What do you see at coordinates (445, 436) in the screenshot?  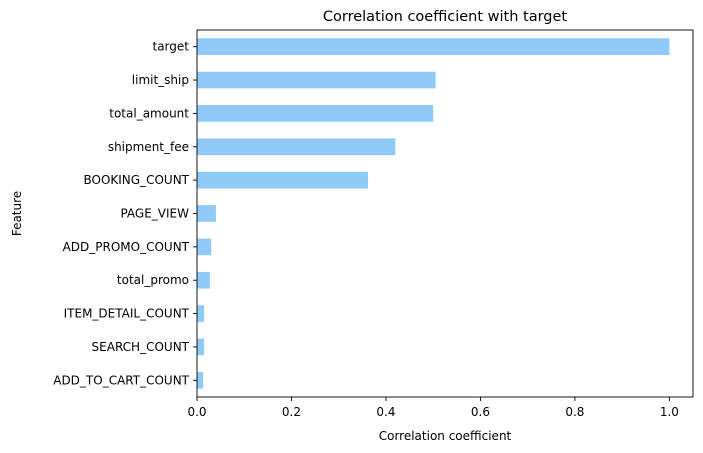 I see `x-axis-label: Correlation coefficient` at bounding box center [445, 436].